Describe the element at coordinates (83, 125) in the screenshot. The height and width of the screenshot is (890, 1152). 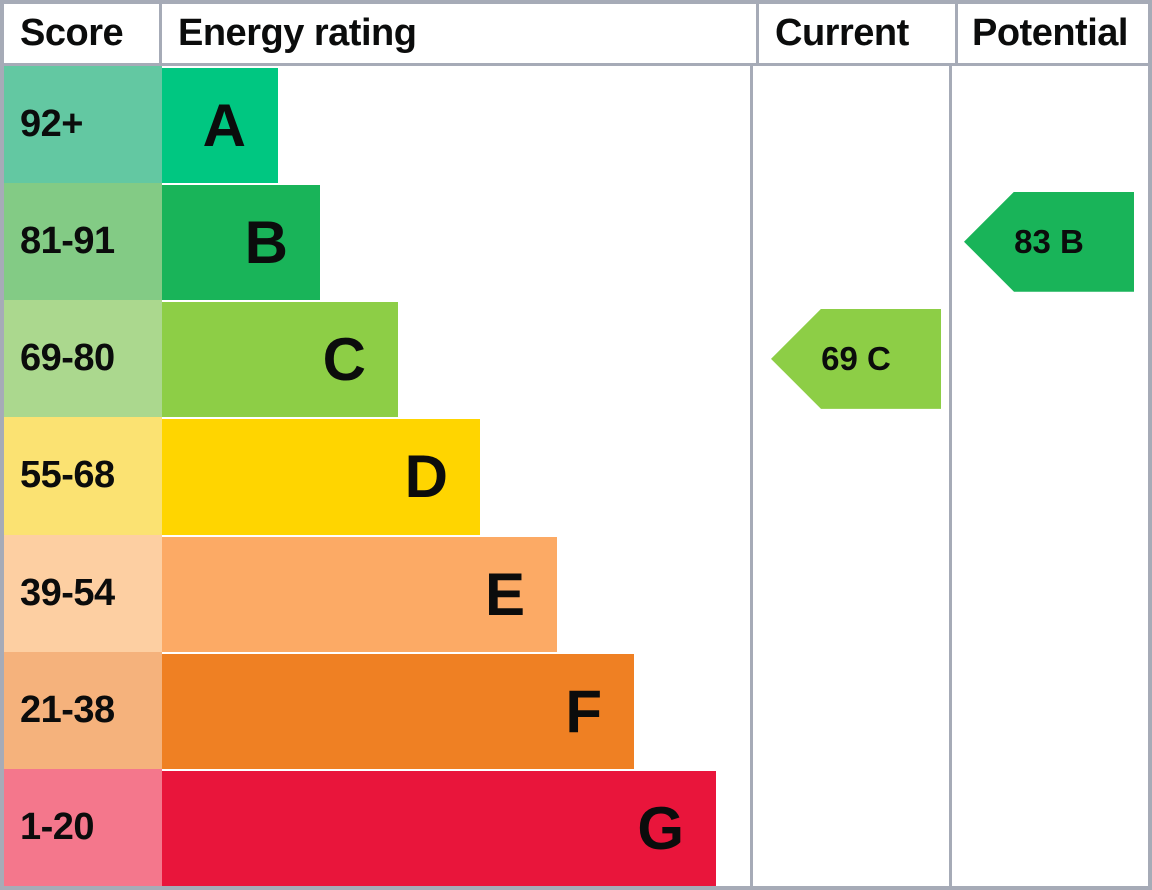
I see `score-range-cell: 92+` at that location.